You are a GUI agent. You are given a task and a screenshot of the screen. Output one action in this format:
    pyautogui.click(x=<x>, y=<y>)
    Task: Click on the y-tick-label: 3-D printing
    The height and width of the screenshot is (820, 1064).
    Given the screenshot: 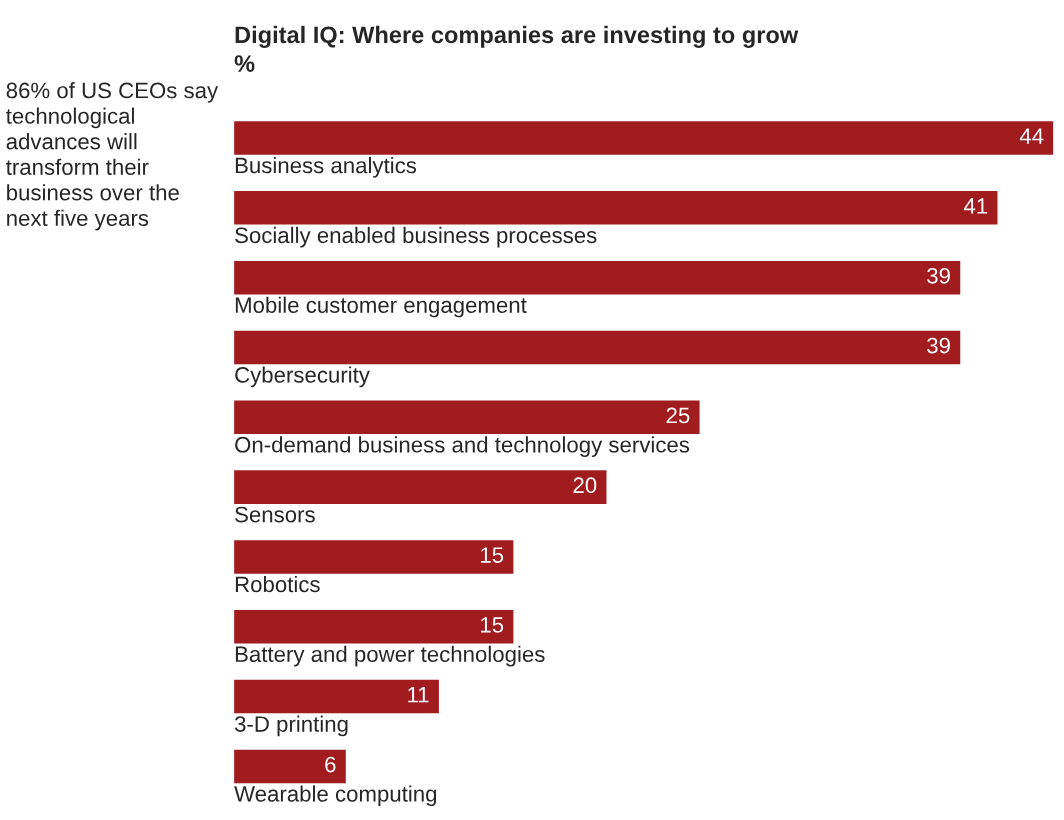 What is the action you would take?
    pyautogui.click(x=291, y=726)
    